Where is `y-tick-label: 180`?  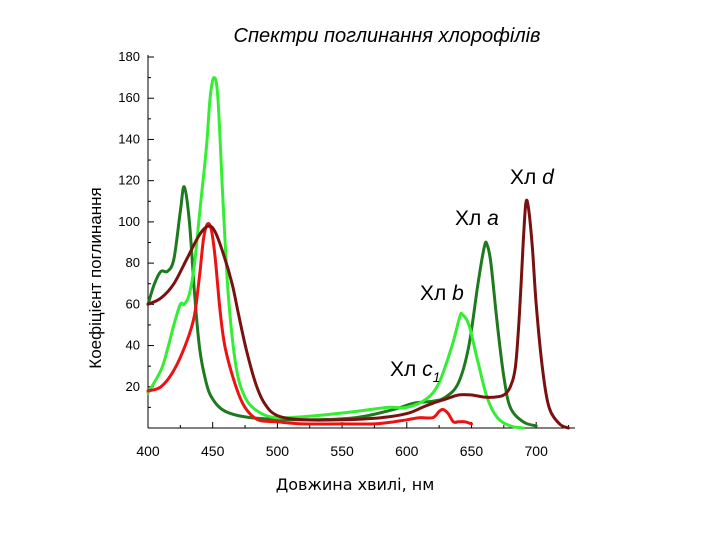
y-tick-label: 180 is located at coordinates (129, 56).